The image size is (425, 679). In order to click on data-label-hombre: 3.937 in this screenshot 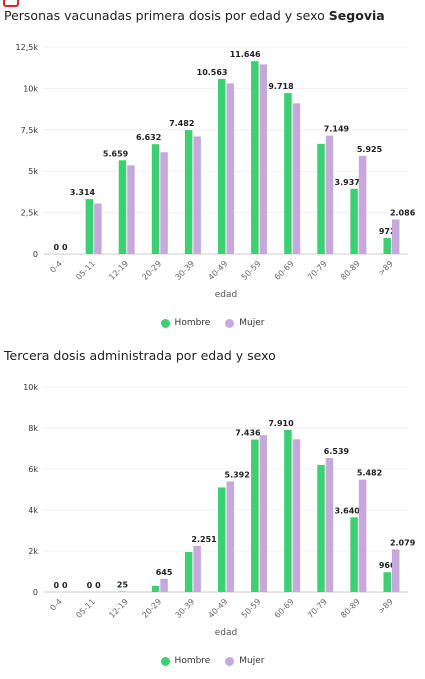, I will do `click(347, 182)`.